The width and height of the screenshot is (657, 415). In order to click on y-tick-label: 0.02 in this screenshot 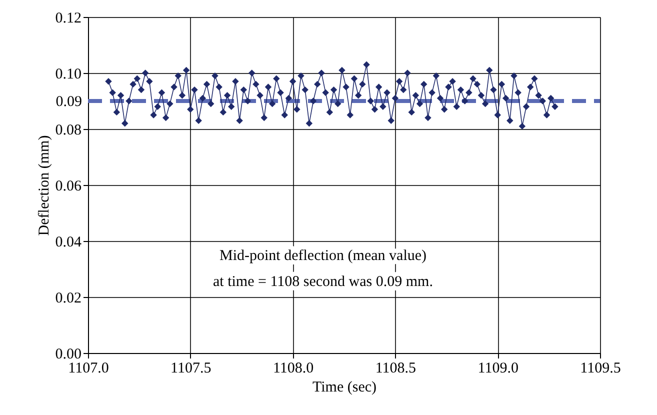, I will do `click(68, 298)`.